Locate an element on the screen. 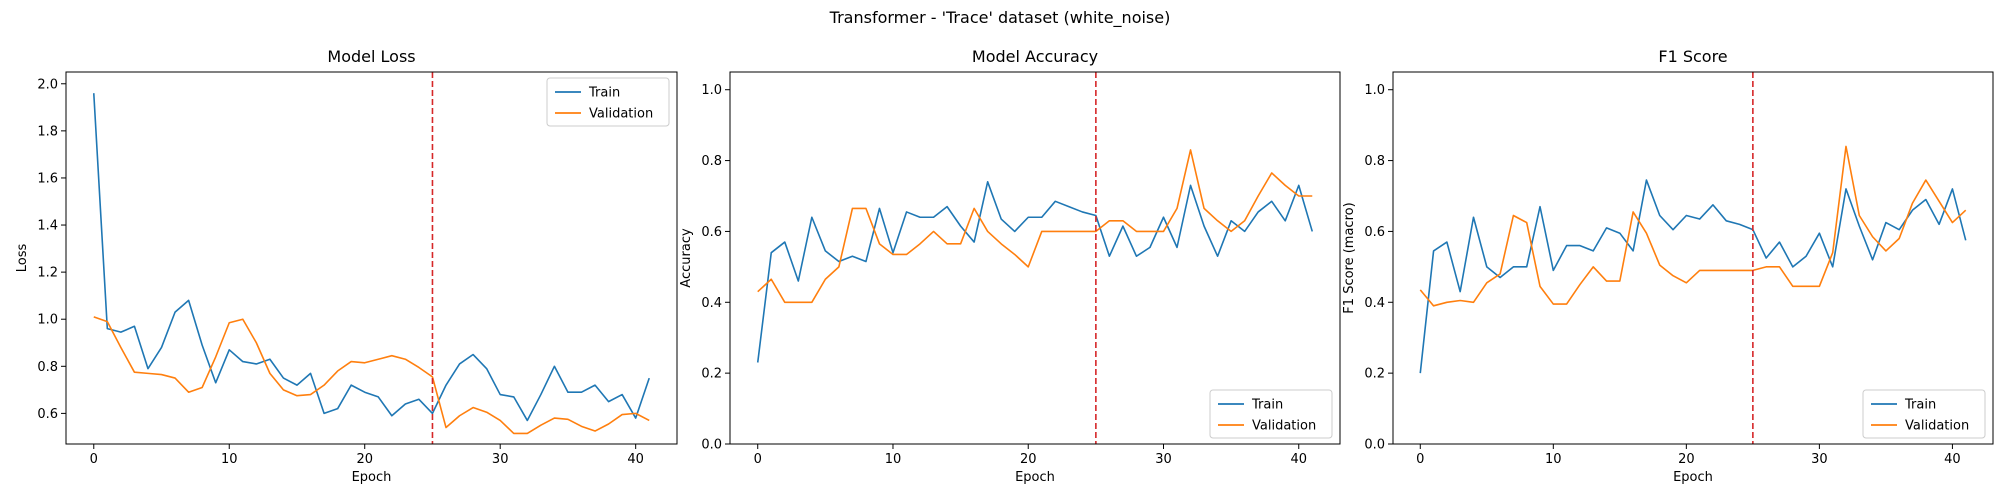 The height and width of the screenshot is (500, 2000). subplot-title: Model Accuracy is located at coordinates (1035, 56).